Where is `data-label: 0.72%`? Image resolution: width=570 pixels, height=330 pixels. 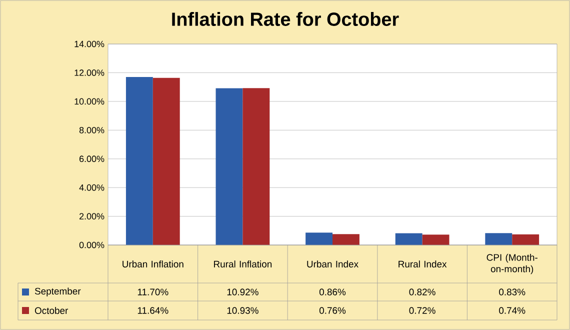
data-label: 0.72% is located at coordinates (422, 310).